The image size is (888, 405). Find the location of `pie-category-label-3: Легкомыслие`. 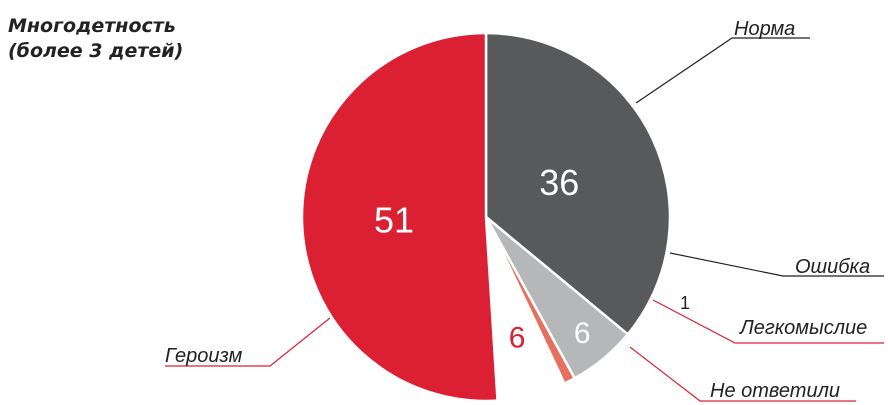

pie-category-label-3: Легкомыслие is located at coordinates (802, 328).